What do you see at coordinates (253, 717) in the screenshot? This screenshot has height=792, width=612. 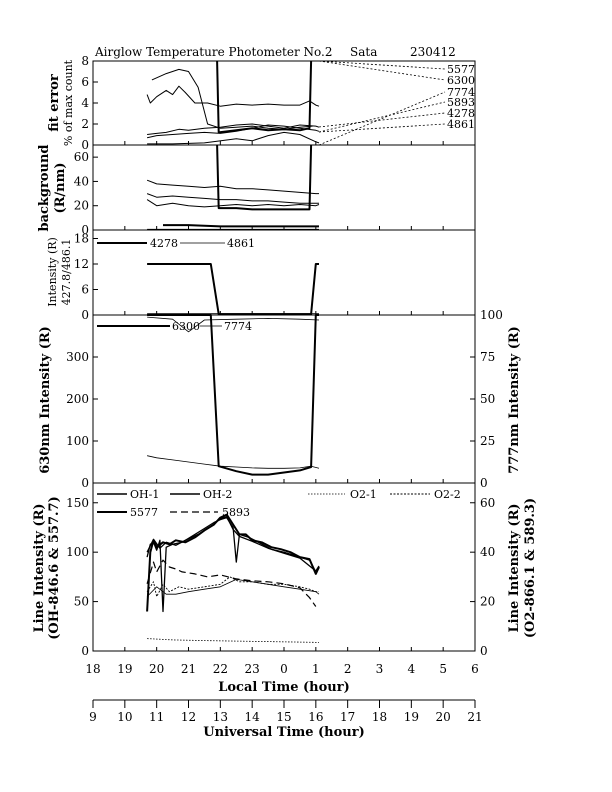 I see `ut-tick-label-5: 14` at bounding box center [253, 717].